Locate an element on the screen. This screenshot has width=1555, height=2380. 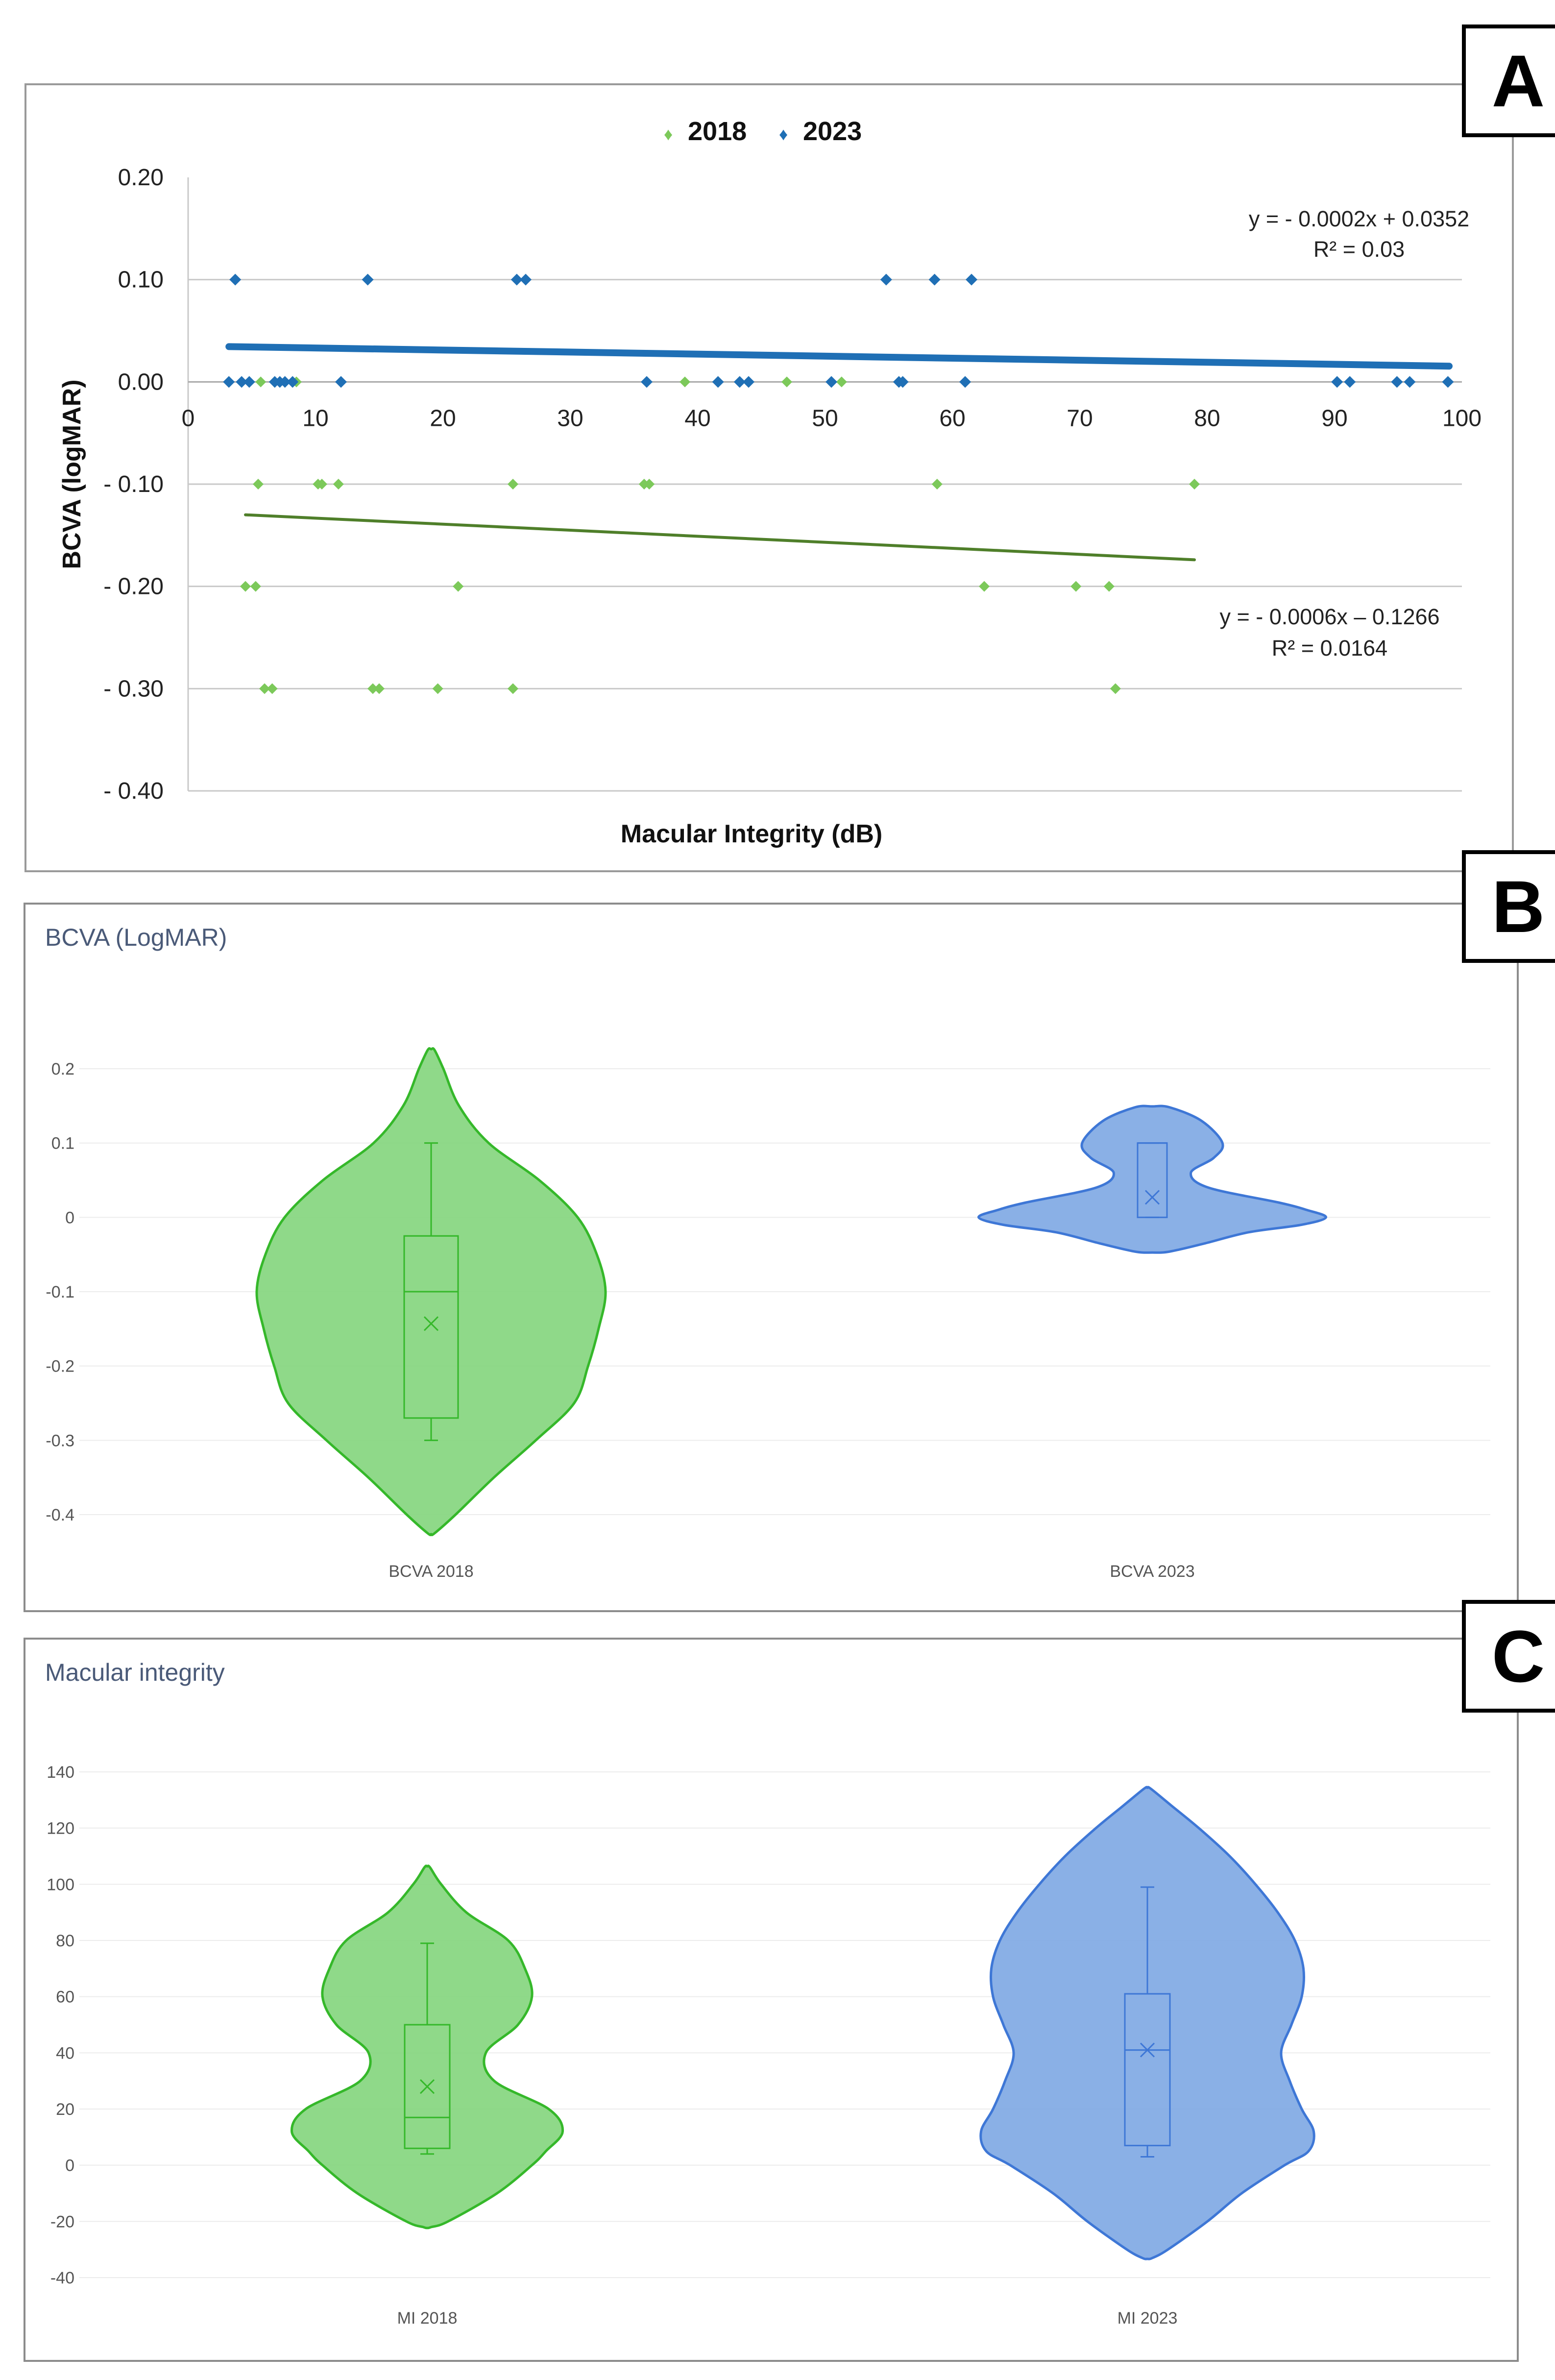
x-tick-label: 80 is located at coordinates (1207, 418).